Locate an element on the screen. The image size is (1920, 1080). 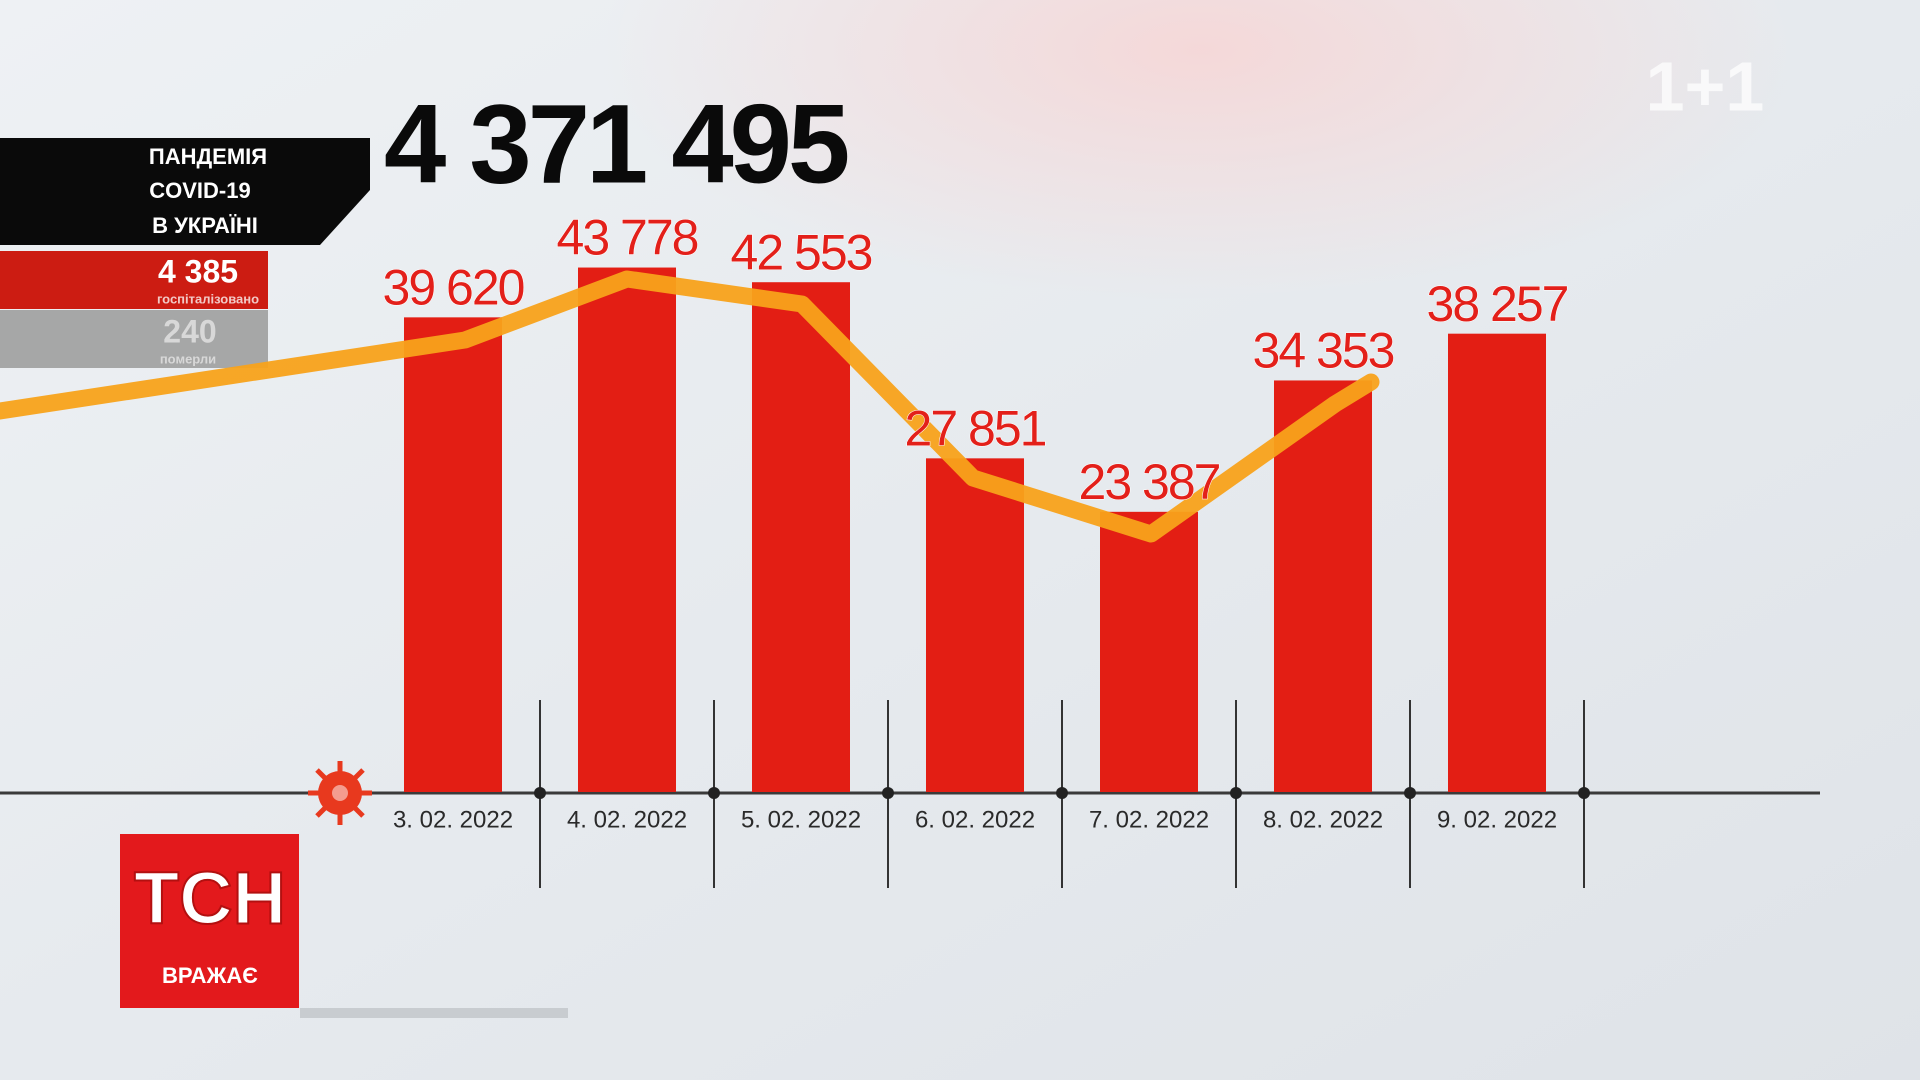
x-tick-label: 8. 02. 2022 is located at coordinates (1323, 819).